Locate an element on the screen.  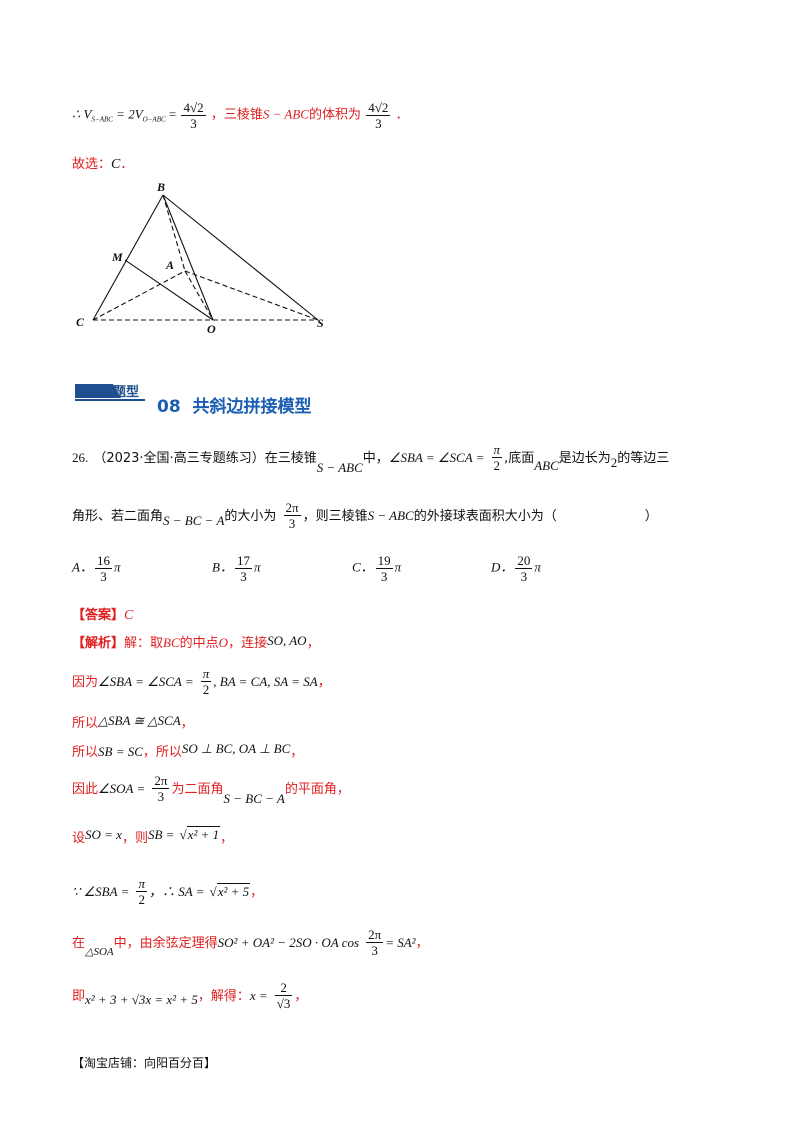
sol-l9-end: ， is located at coordinates (301, 996).